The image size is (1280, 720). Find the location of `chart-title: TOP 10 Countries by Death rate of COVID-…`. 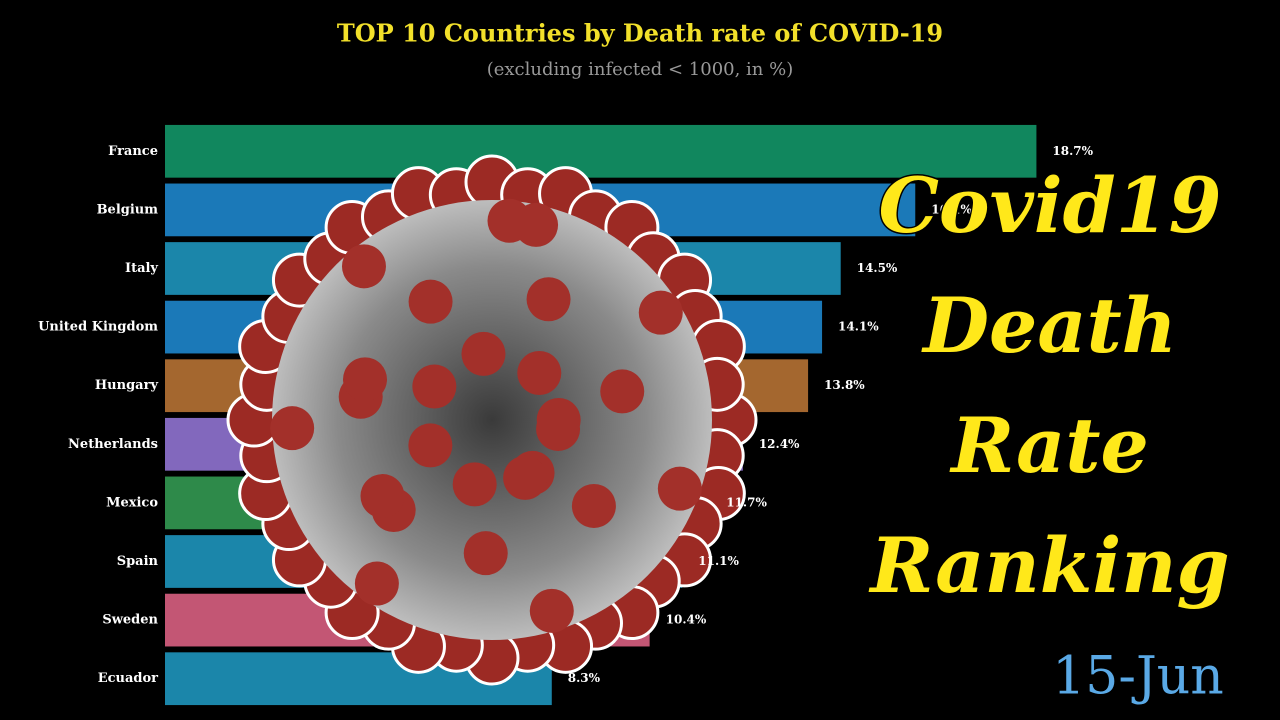

chart-title: TOP 10 Countries by Death rate of COVID-… is located at coordinates (640, 33).